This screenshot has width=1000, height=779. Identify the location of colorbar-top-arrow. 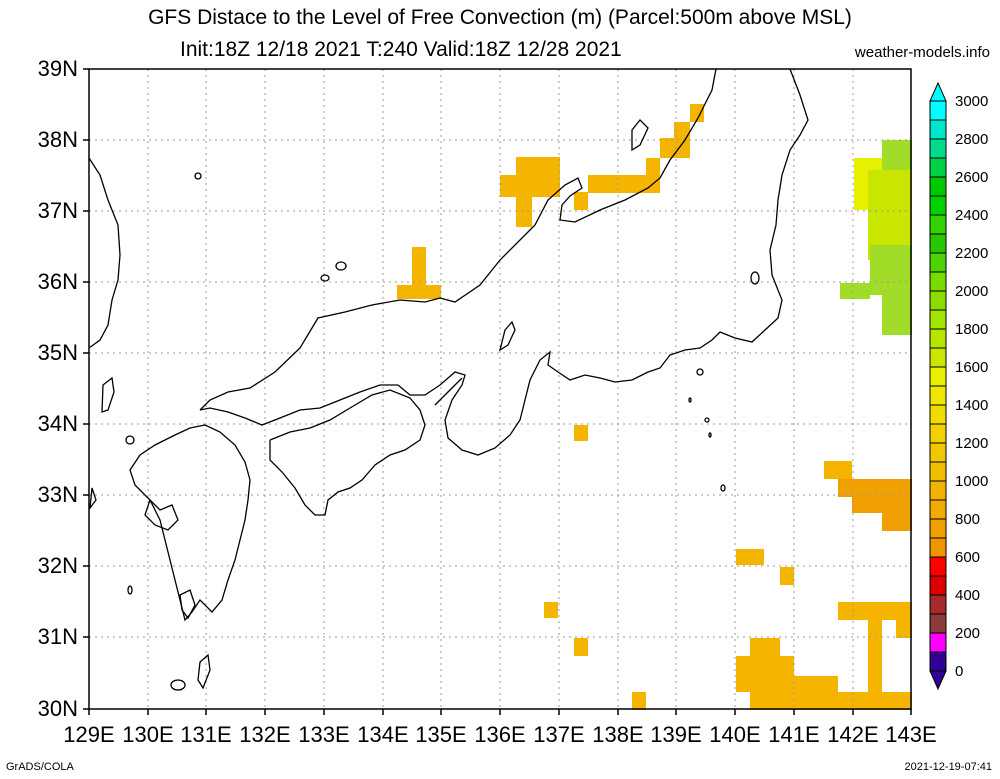
(938, 91).